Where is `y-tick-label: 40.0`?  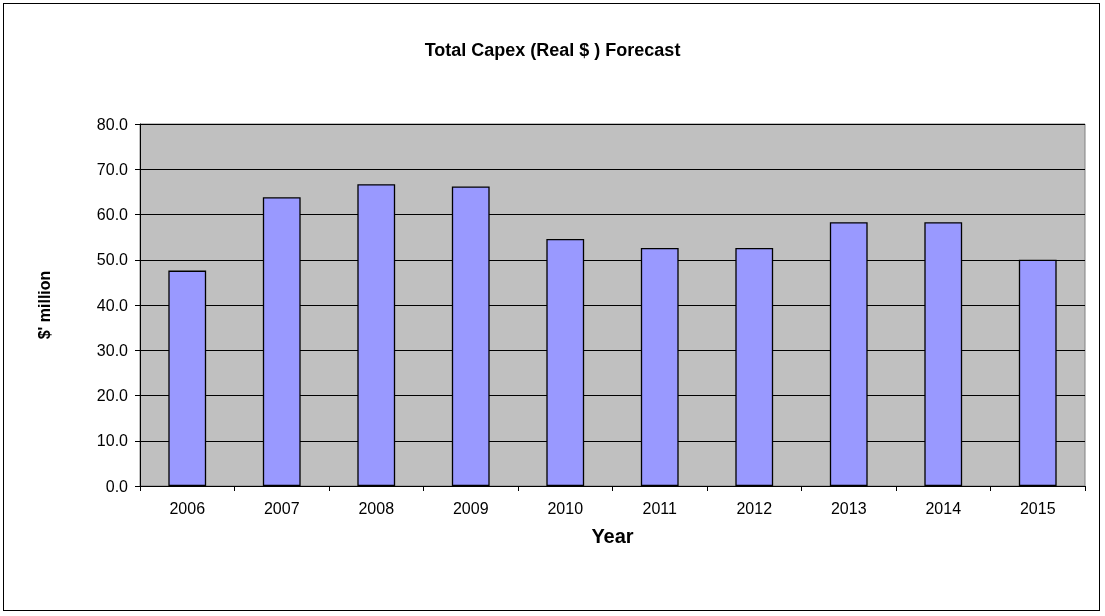
y-tick-label: 40.0 is located at coordinates (112, 305).